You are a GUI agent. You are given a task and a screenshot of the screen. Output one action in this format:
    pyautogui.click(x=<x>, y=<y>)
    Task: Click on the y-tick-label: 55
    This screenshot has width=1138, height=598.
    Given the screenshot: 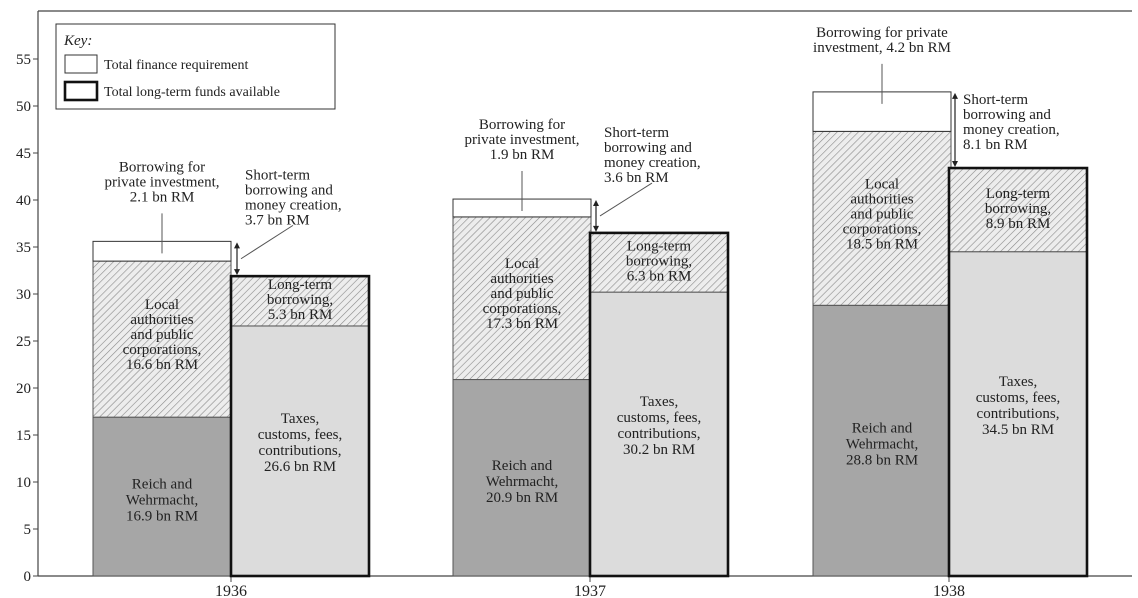 What is the action you would take?
    pyautogui.click(x=23, y=60)
    